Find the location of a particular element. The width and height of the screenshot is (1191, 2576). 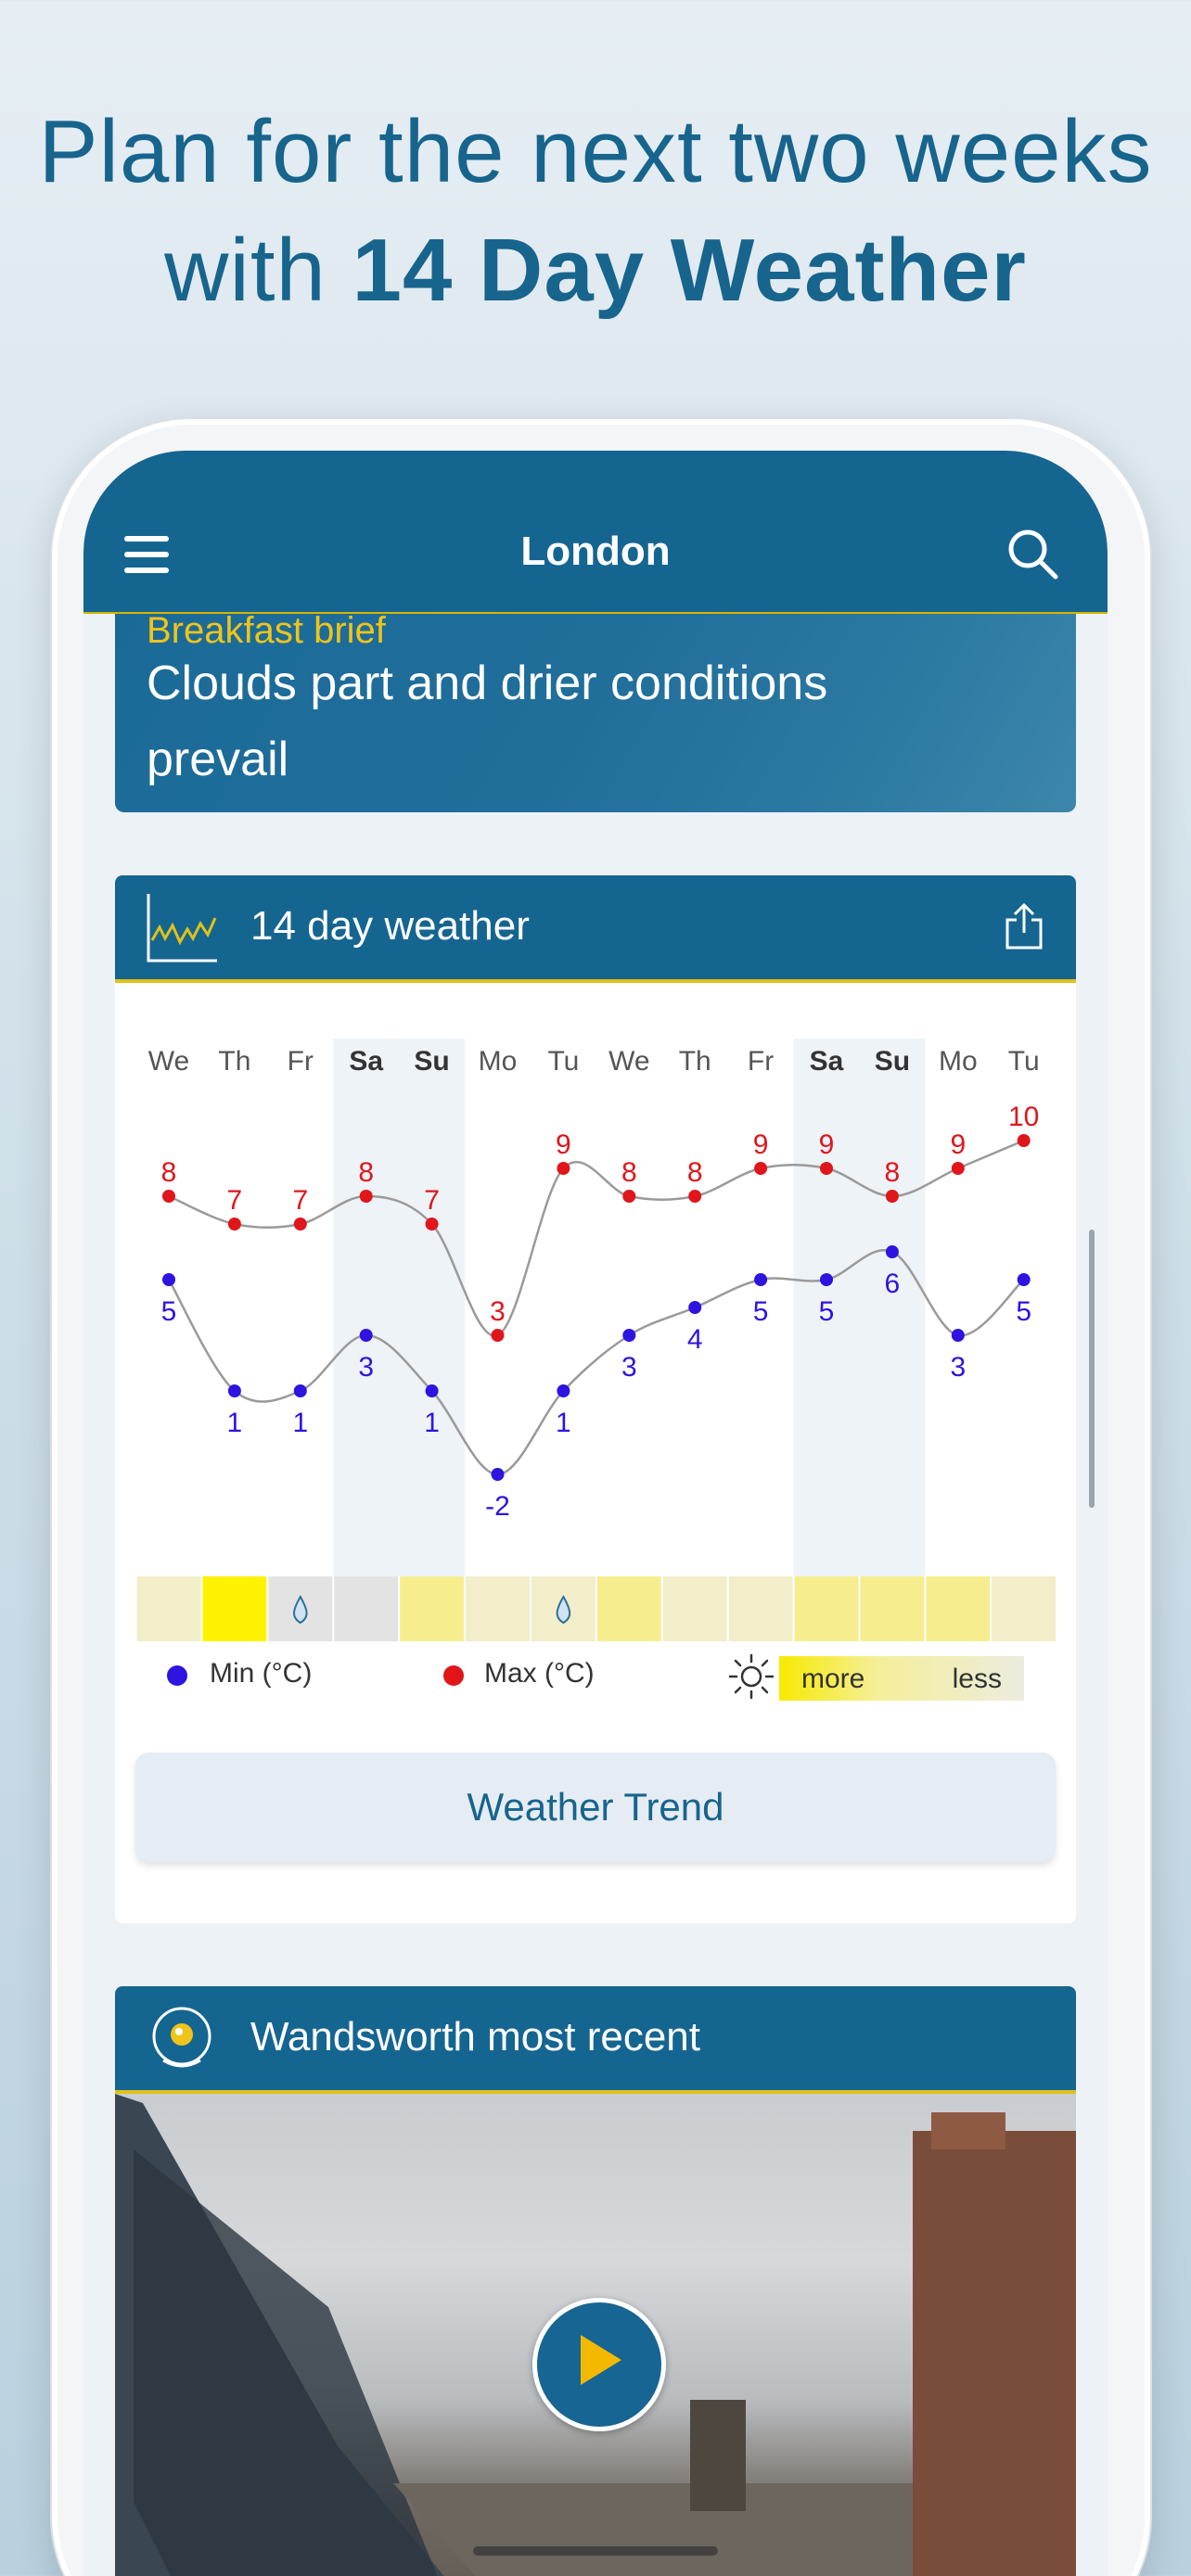

max-temp-label: 10 is located at coordinates (1023, 1117).